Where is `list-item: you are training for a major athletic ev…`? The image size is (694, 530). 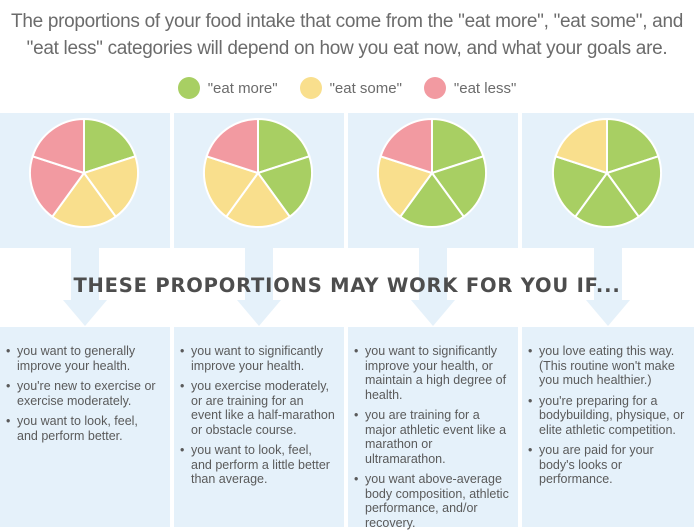 list-item: you are training for a major athletic ev… is located at coordinates (436, 437).